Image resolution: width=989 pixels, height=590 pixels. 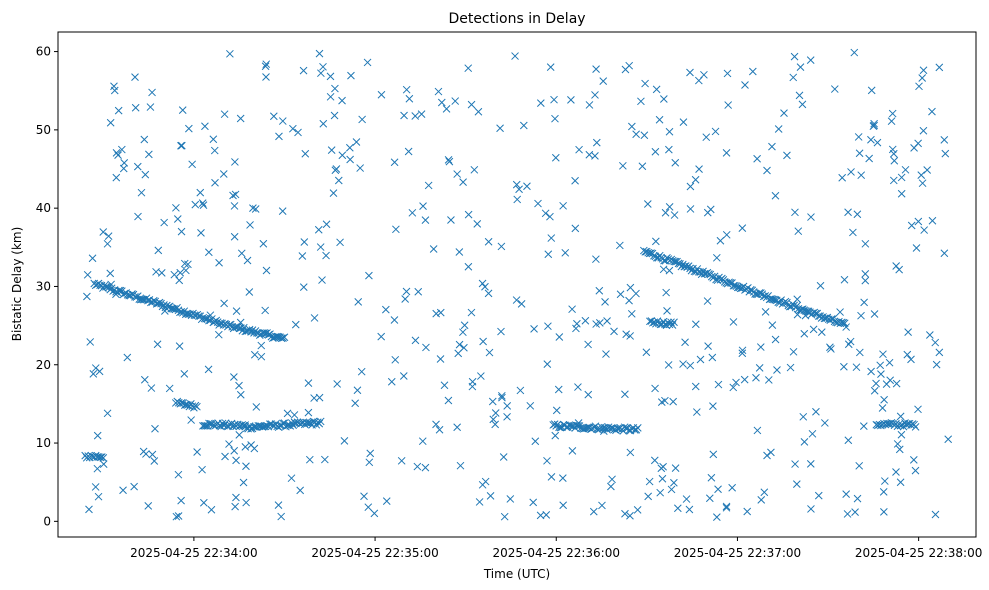 What do you see at coordinates (43, 52) in the screenshot?
I see `y-tick-label: 60` at bounding box center [43, 52].